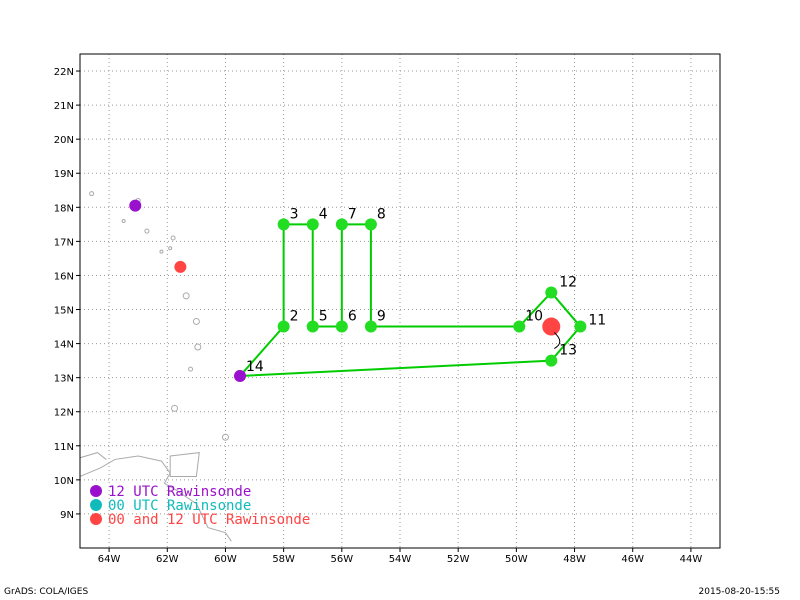 Image resolution: width=800 pixels, height=600 pixels. Describe the element at coordinates (458, 559) in the screenshot. I see `tick-label-lon: 52W` at that location.